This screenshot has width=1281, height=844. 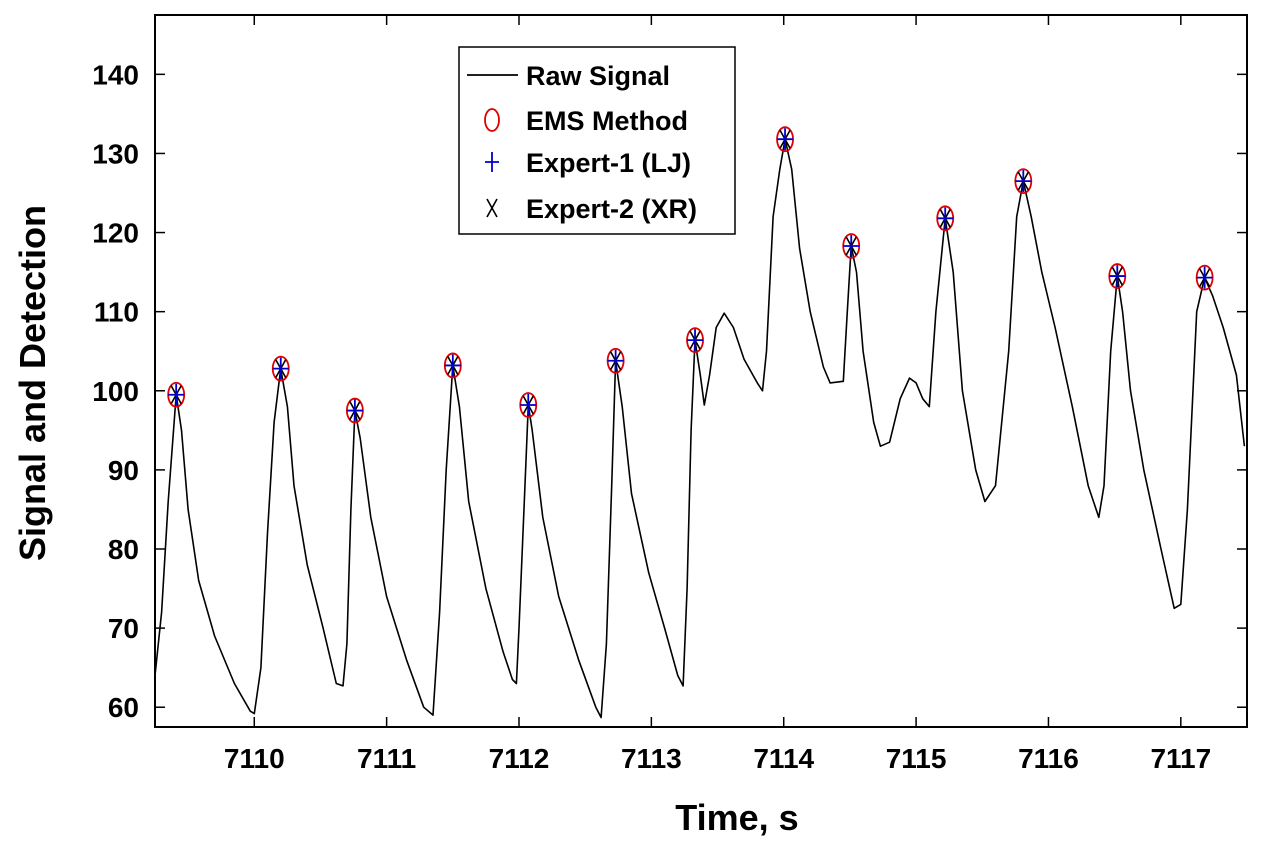 I want to click on x-tick-label: 7111, so click(x=386, y=758).